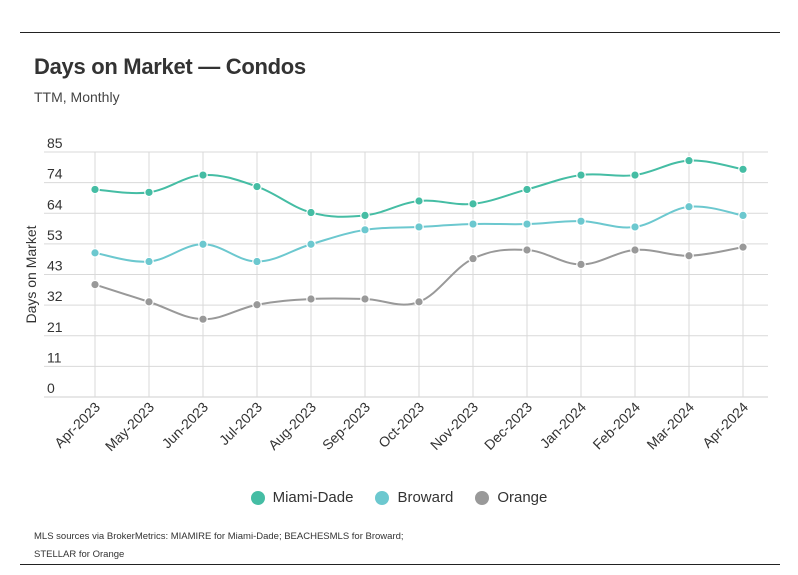  What do you see at coordinates (54, 357) in the screenshot?
I see `y-tick-label: 11` at bounding box center [54, 357].